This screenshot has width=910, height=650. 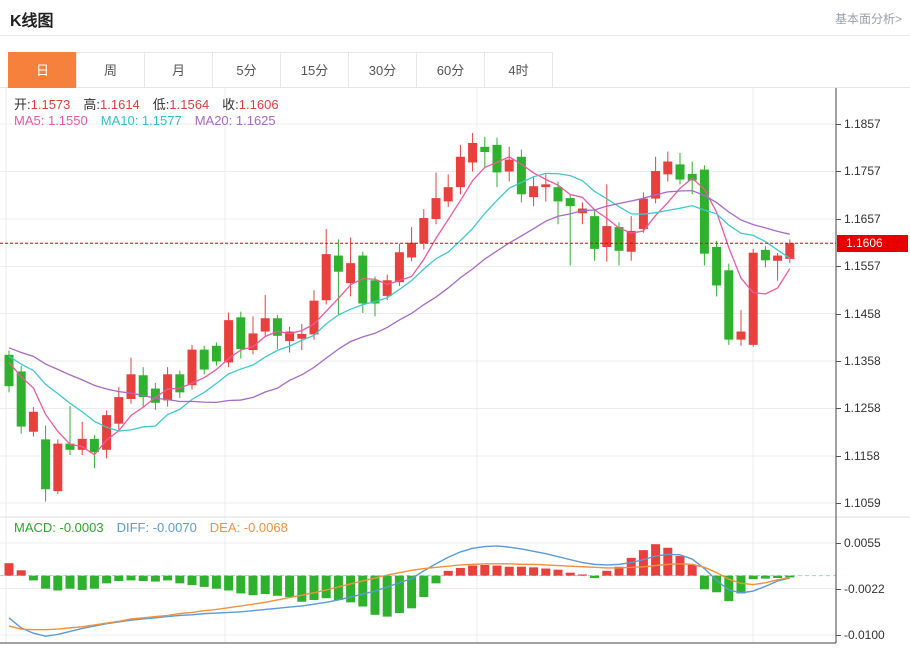 What do you see at coordinates (120, 104) in the screenshot?
I see `high-value: 1.1614` at bounding box center [120, 104].